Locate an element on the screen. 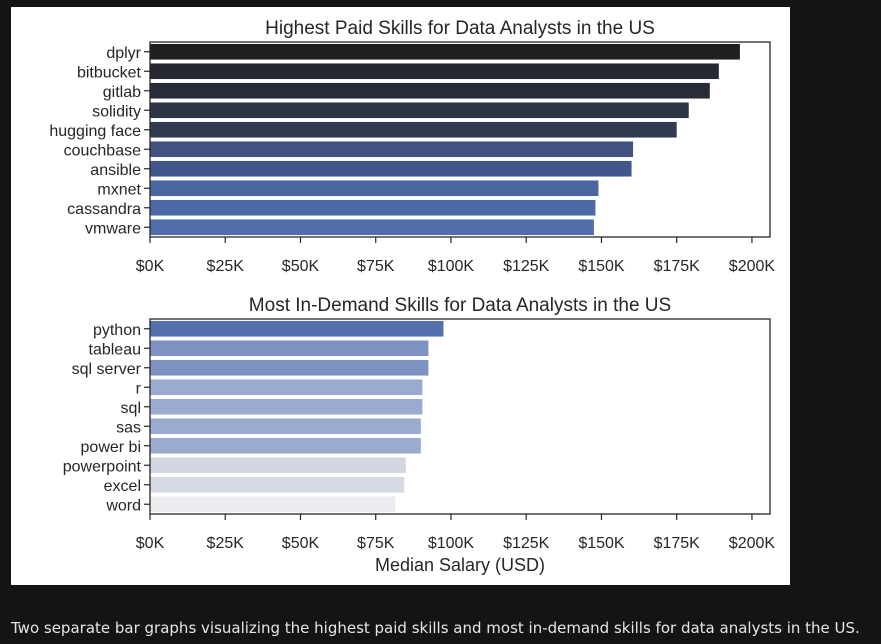  chart2-x-axis-label: Median Salary (USD) is located at coordinates (460, 565).